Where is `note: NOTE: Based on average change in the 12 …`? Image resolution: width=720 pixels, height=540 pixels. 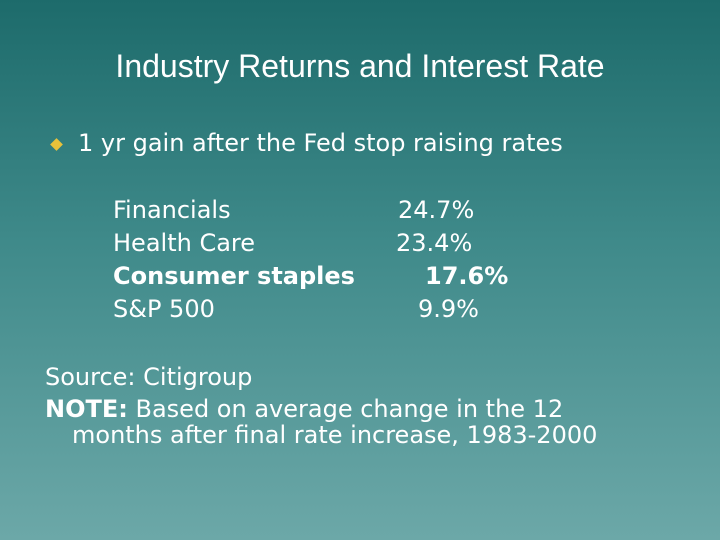
note: NOTE: Based on average change in the 12 … is located at coordinates (352, 422).